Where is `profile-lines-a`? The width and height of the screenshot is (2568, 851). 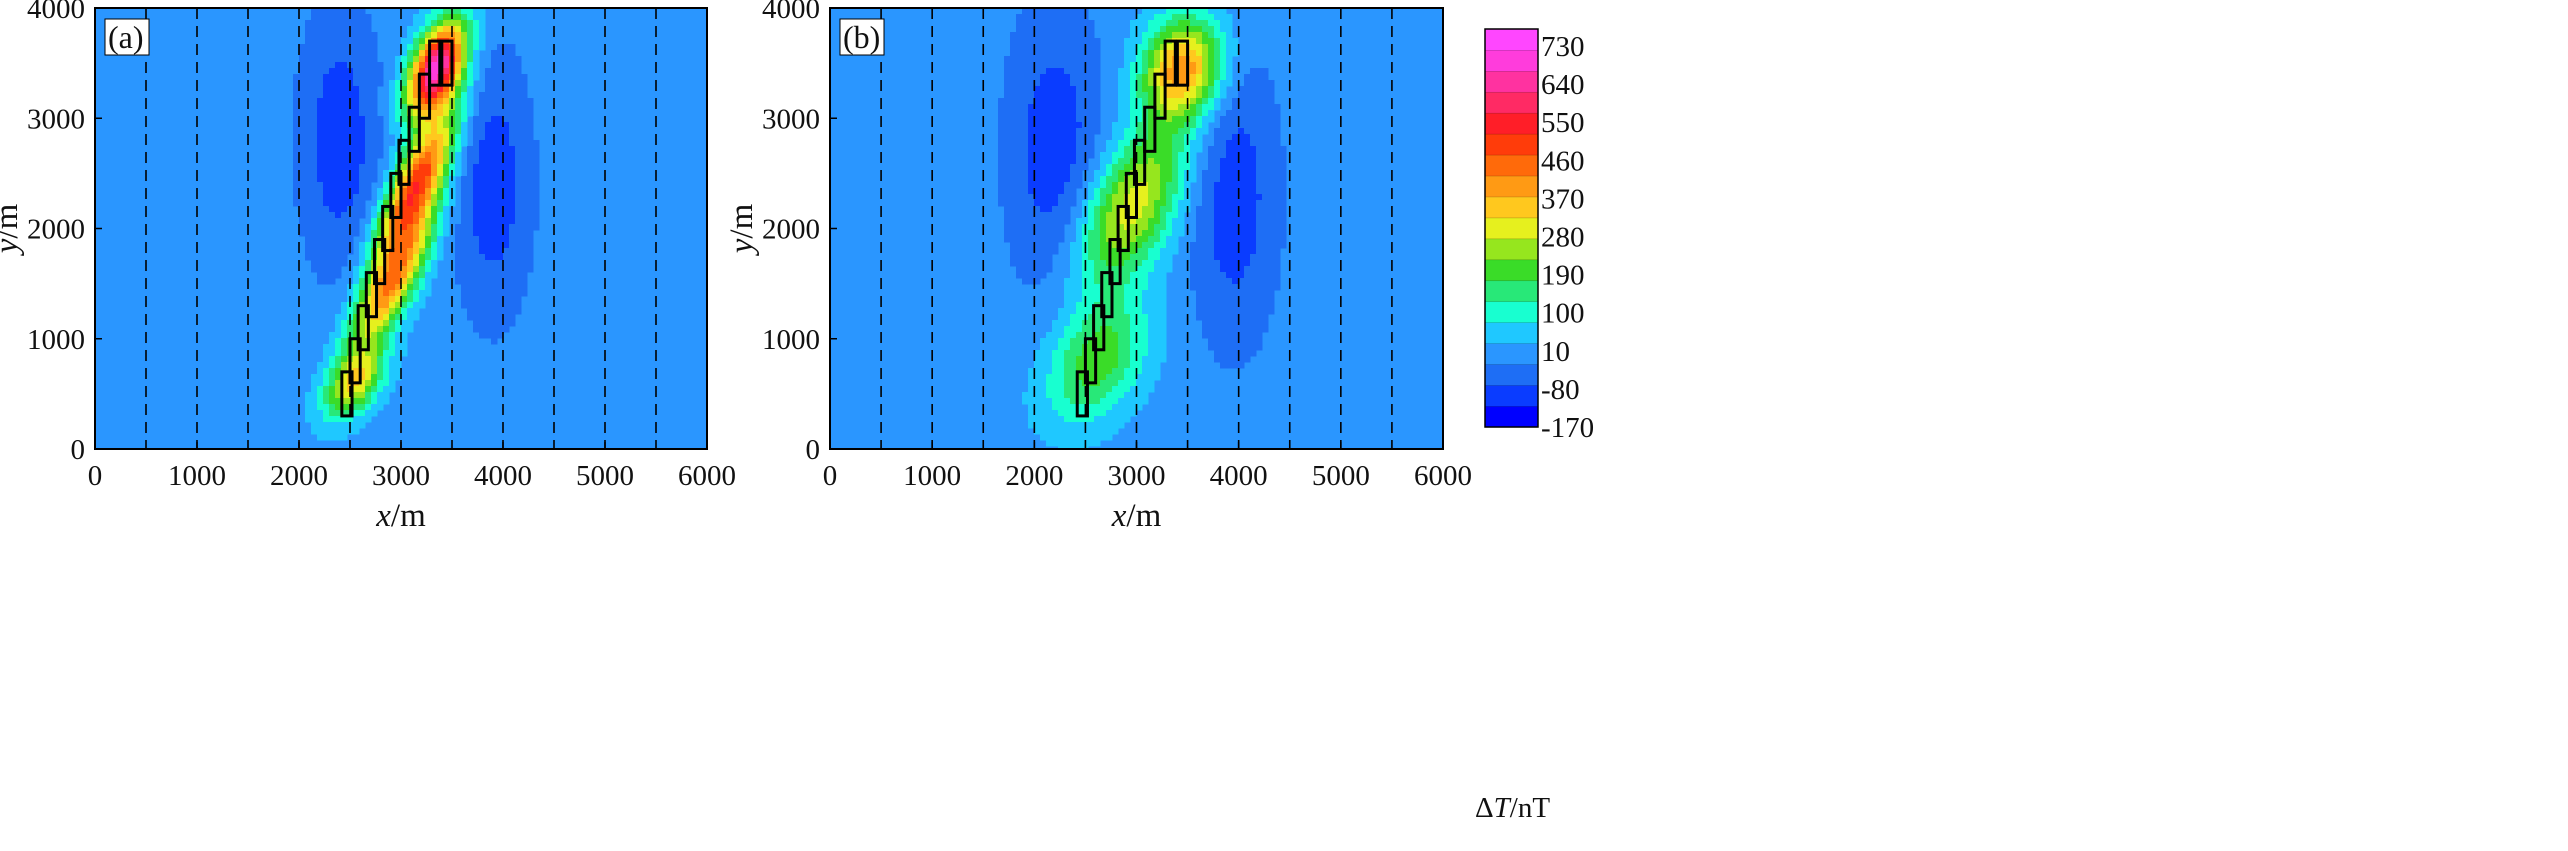
profile-lines-a is located at coordinates (401, 228).